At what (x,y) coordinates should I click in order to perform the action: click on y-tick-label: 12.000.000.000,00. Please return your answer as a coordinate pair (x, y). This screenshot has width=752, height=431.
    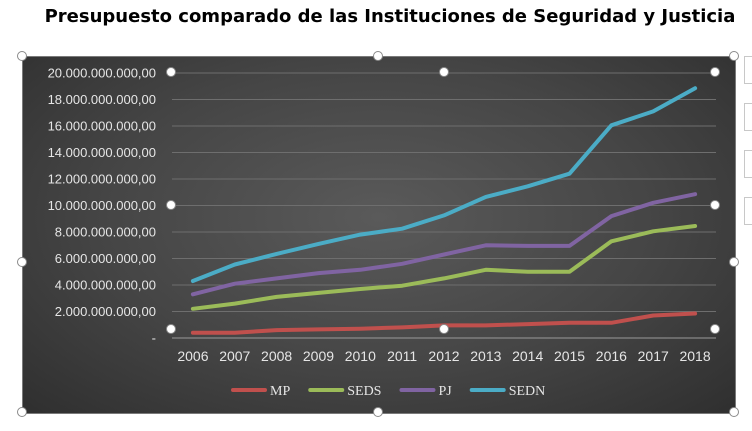
    Looking at the image, I should click on (102, 179).